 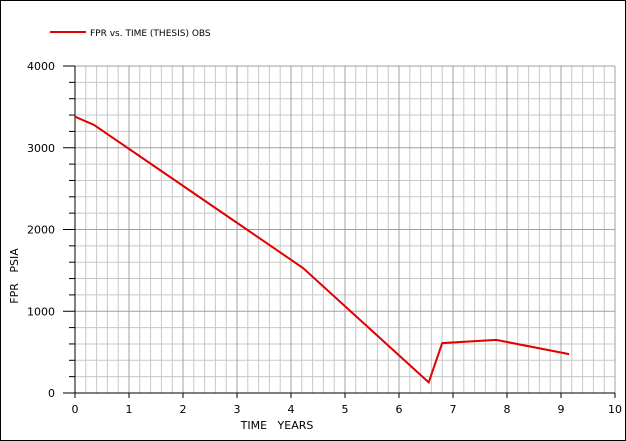 What do you see at coordinates (453, 409) in the screenshot?
I see `x-tick-label: 7` at bounding box center [453, 409].